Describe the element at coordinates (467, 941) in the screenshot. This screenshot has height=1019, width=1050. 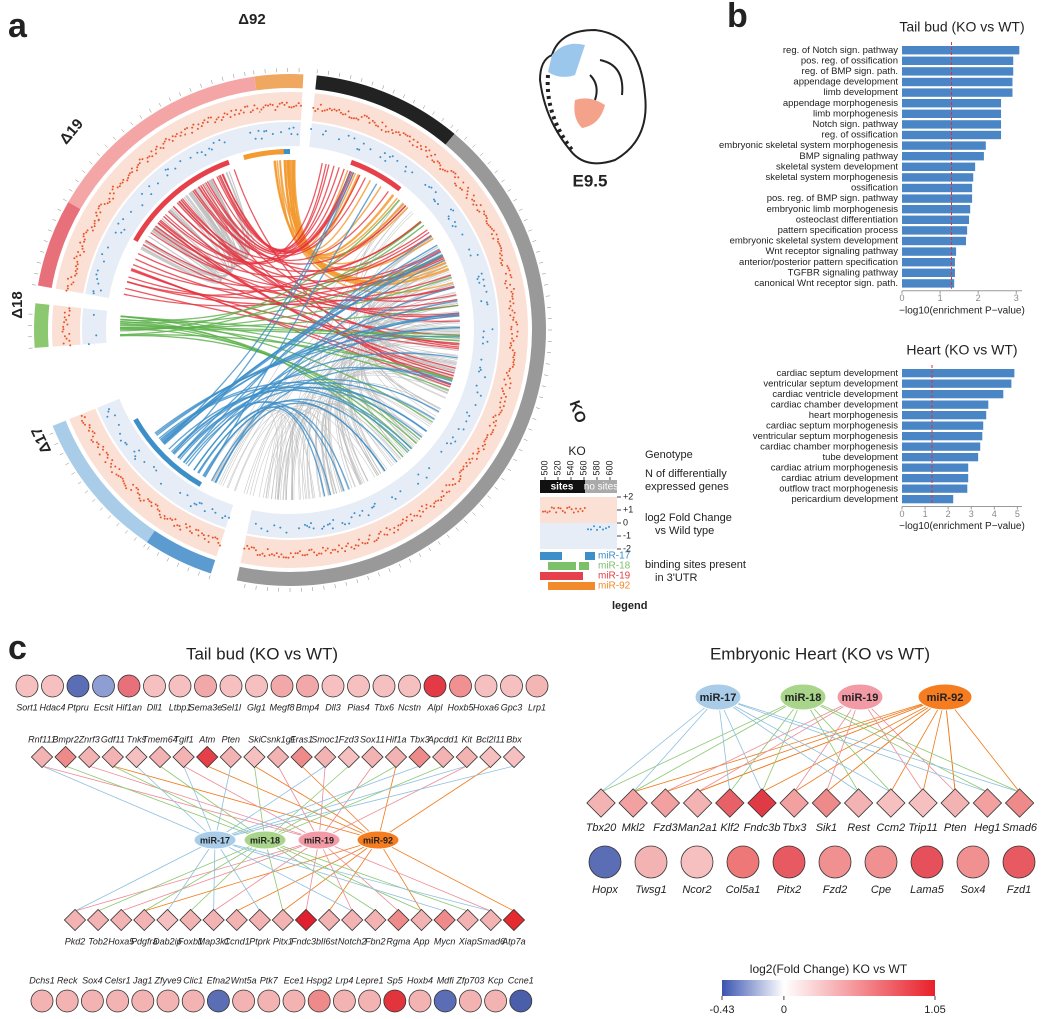
I see `gene-label: Xiap` at that location.